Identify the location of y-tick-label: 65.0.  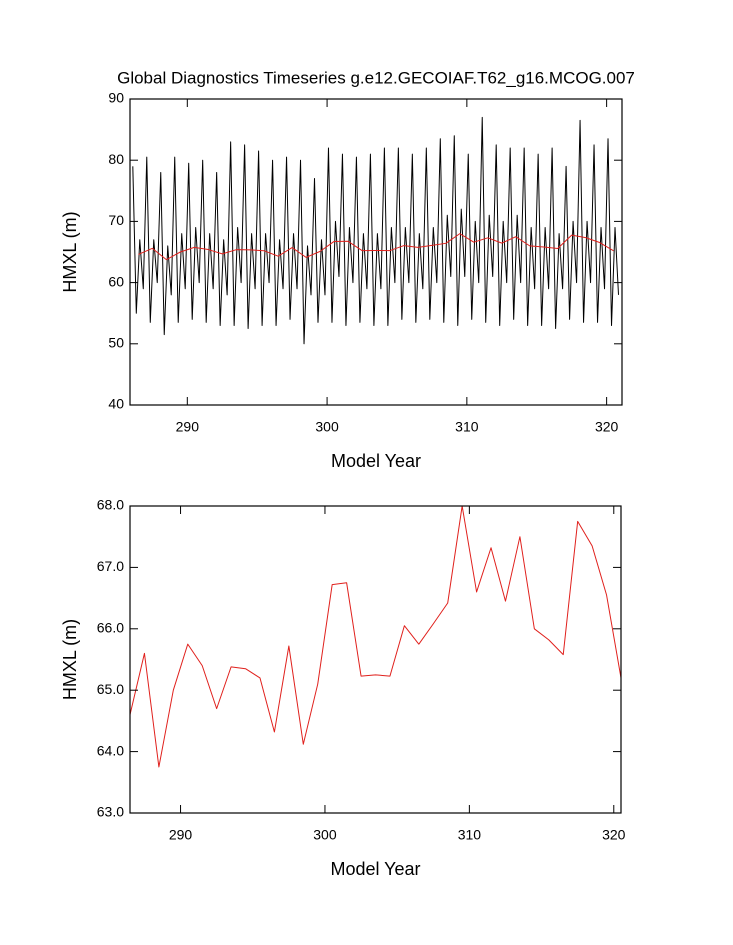
(110, 689).